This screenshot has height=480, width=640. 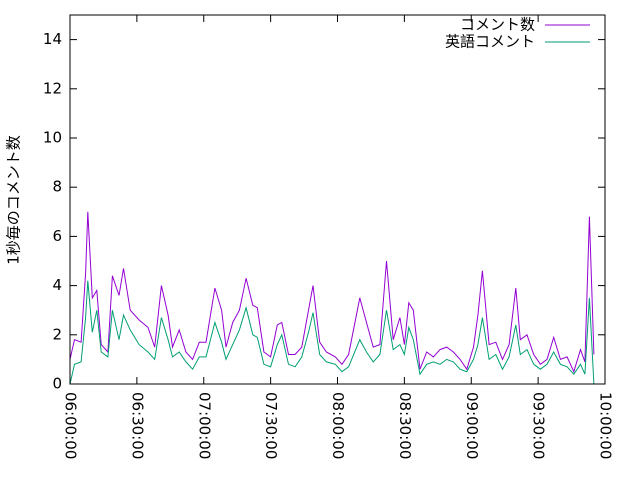 I want to click on y-tick-label: 8, so click(x=57, y=187).